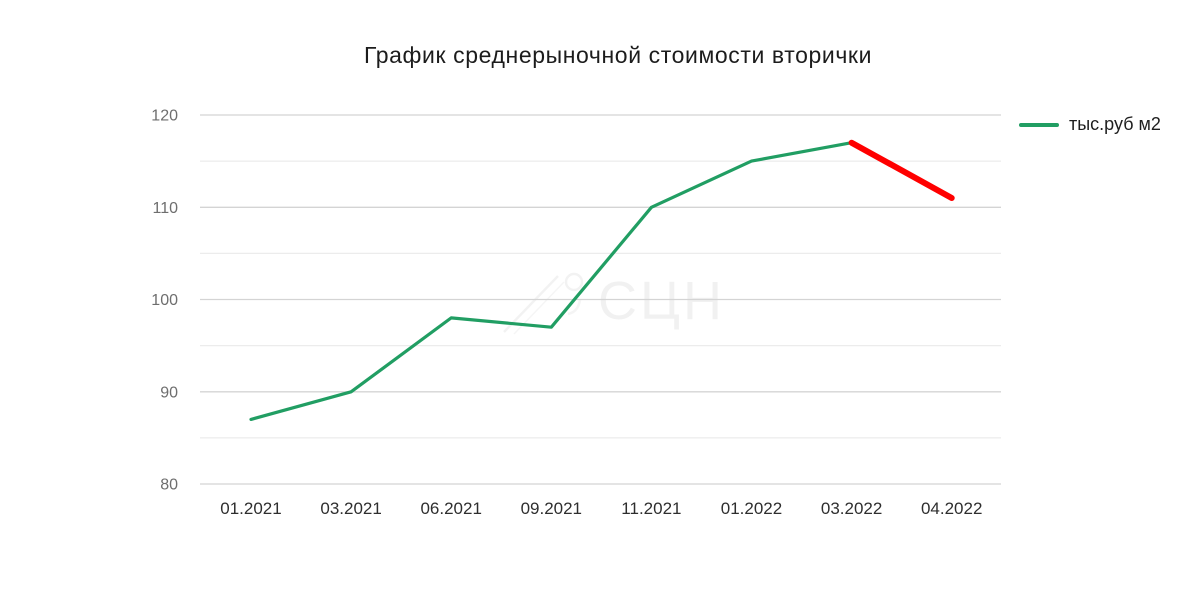 This screenshot has width=1200, height=600. I want to click on x-tick-label: 01.2022, so click(751, 508).